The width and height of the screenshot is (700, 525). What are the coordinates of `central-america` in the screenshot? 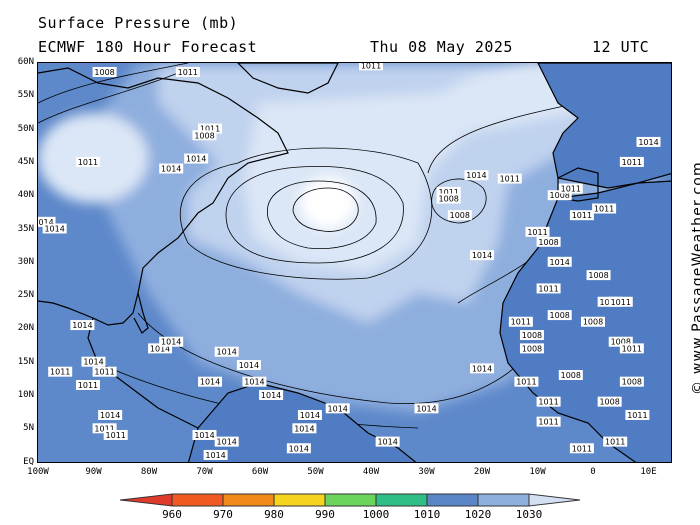 It's located at (143, 373).